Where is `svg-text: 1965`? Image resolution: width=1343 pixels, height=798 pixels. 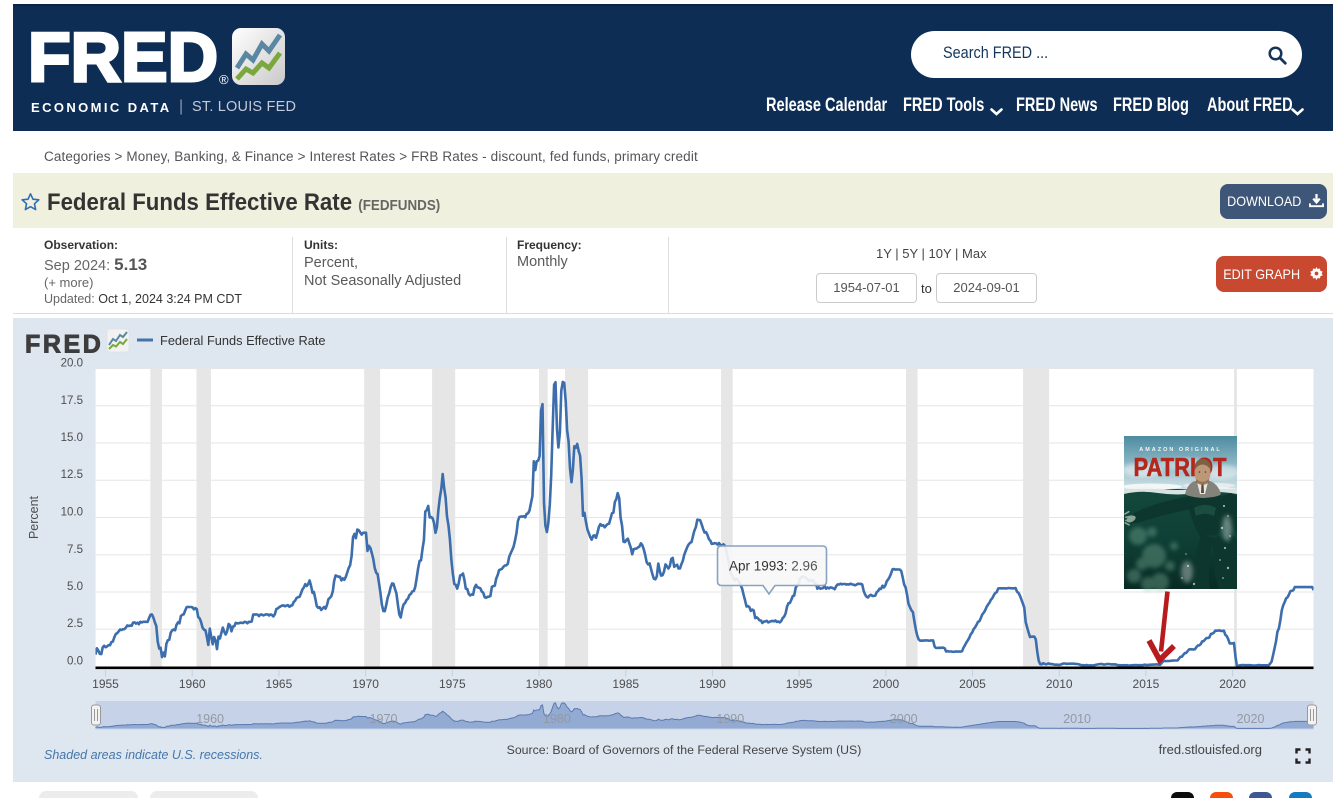 svg-text: 1965 is located at coordinates (279, 684).